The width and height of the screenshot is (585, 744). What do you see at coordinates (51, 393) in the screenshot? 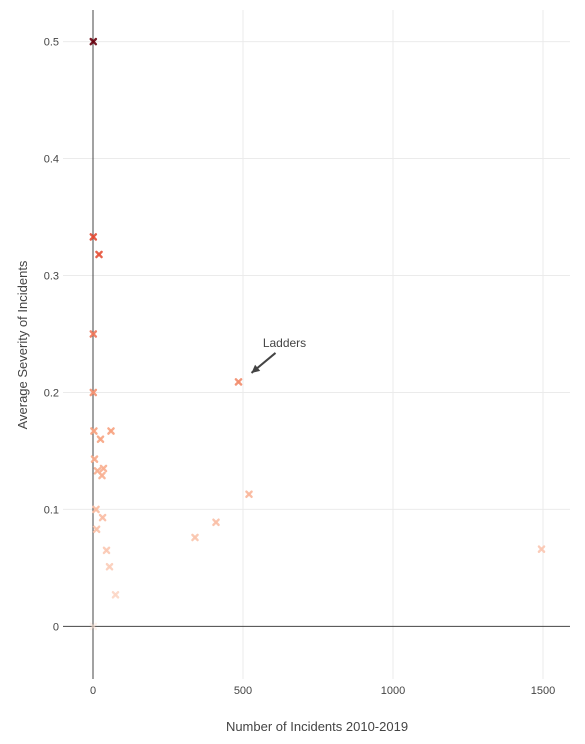
I see `y-tick-label: 0.2` at bounding box center [51, 393].